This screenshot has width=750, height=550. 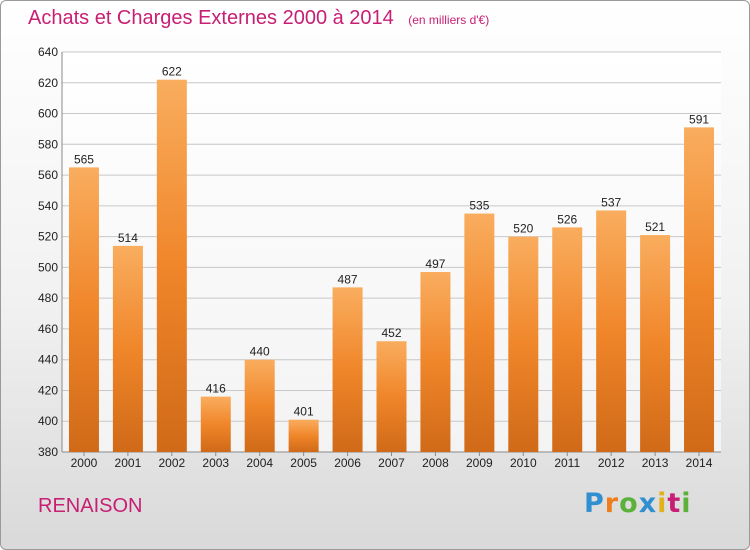 I want to click on y-tick-label: 540, so click(x=48, y=206).